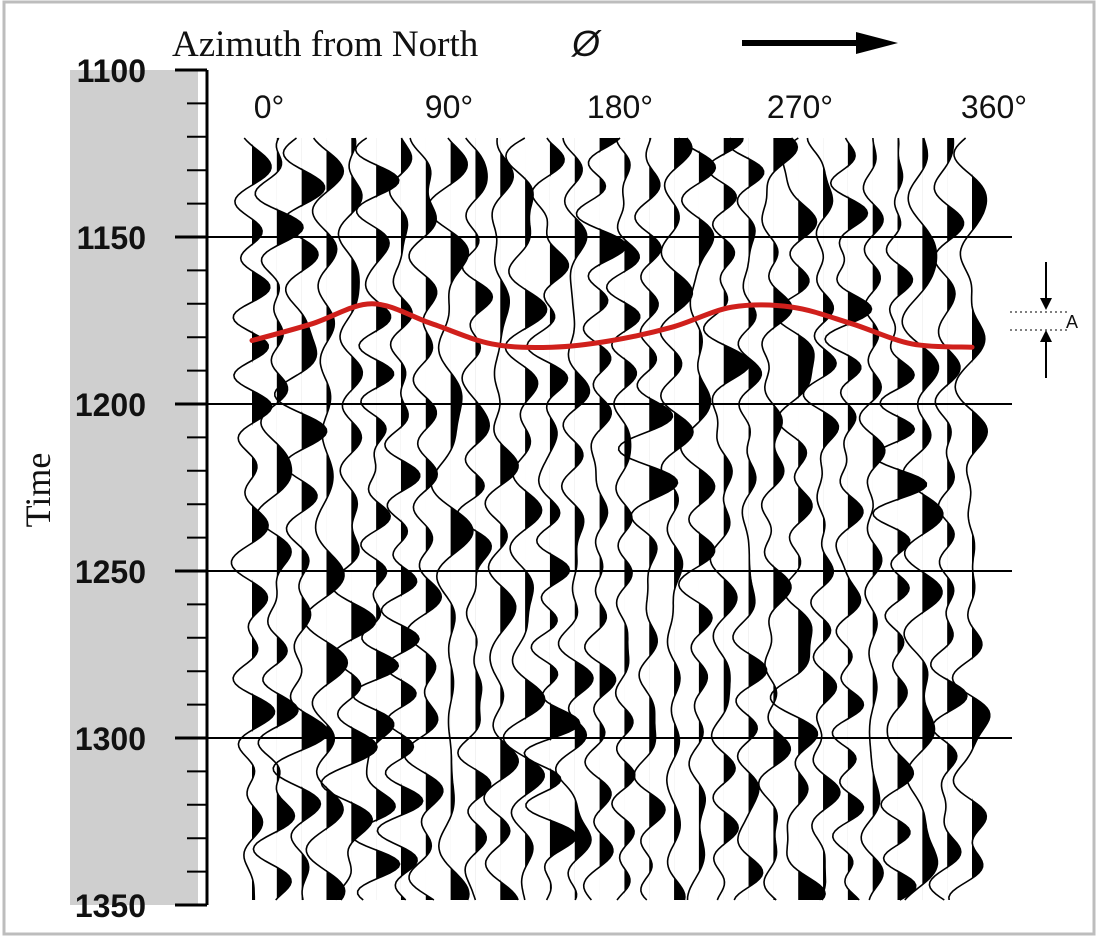 This screenshot has width=1100, height=940. I want to click on y-axis: 1100 1150 1200 1250 1300 1350, so click(142, 488).